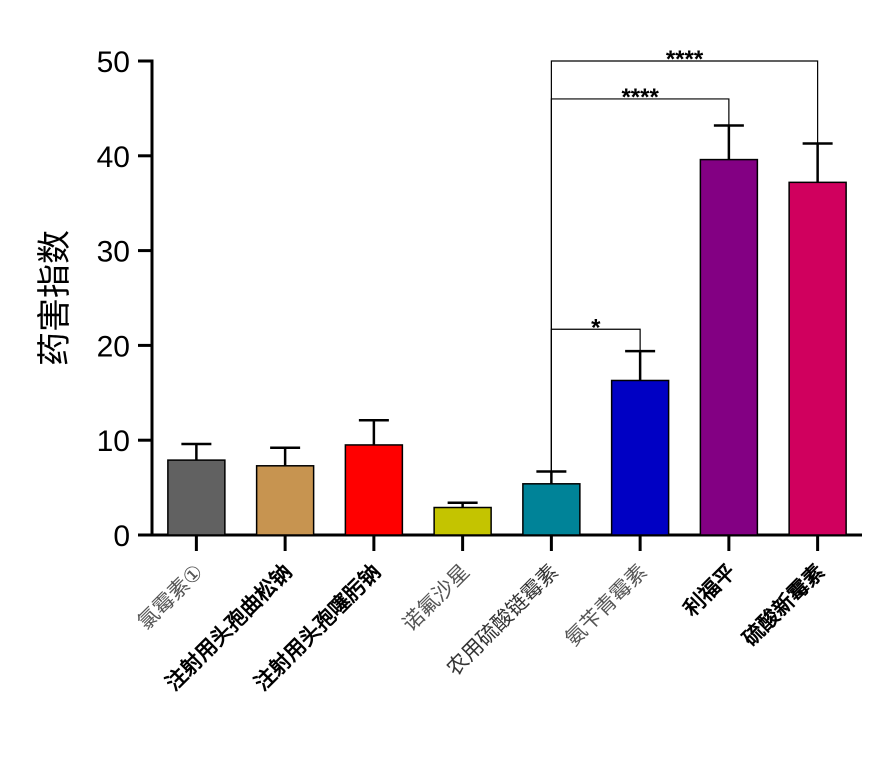  Describe the element at coordinates (55, 298) in the screenshot. I see `y-axis-title: 药害指数` at that location.